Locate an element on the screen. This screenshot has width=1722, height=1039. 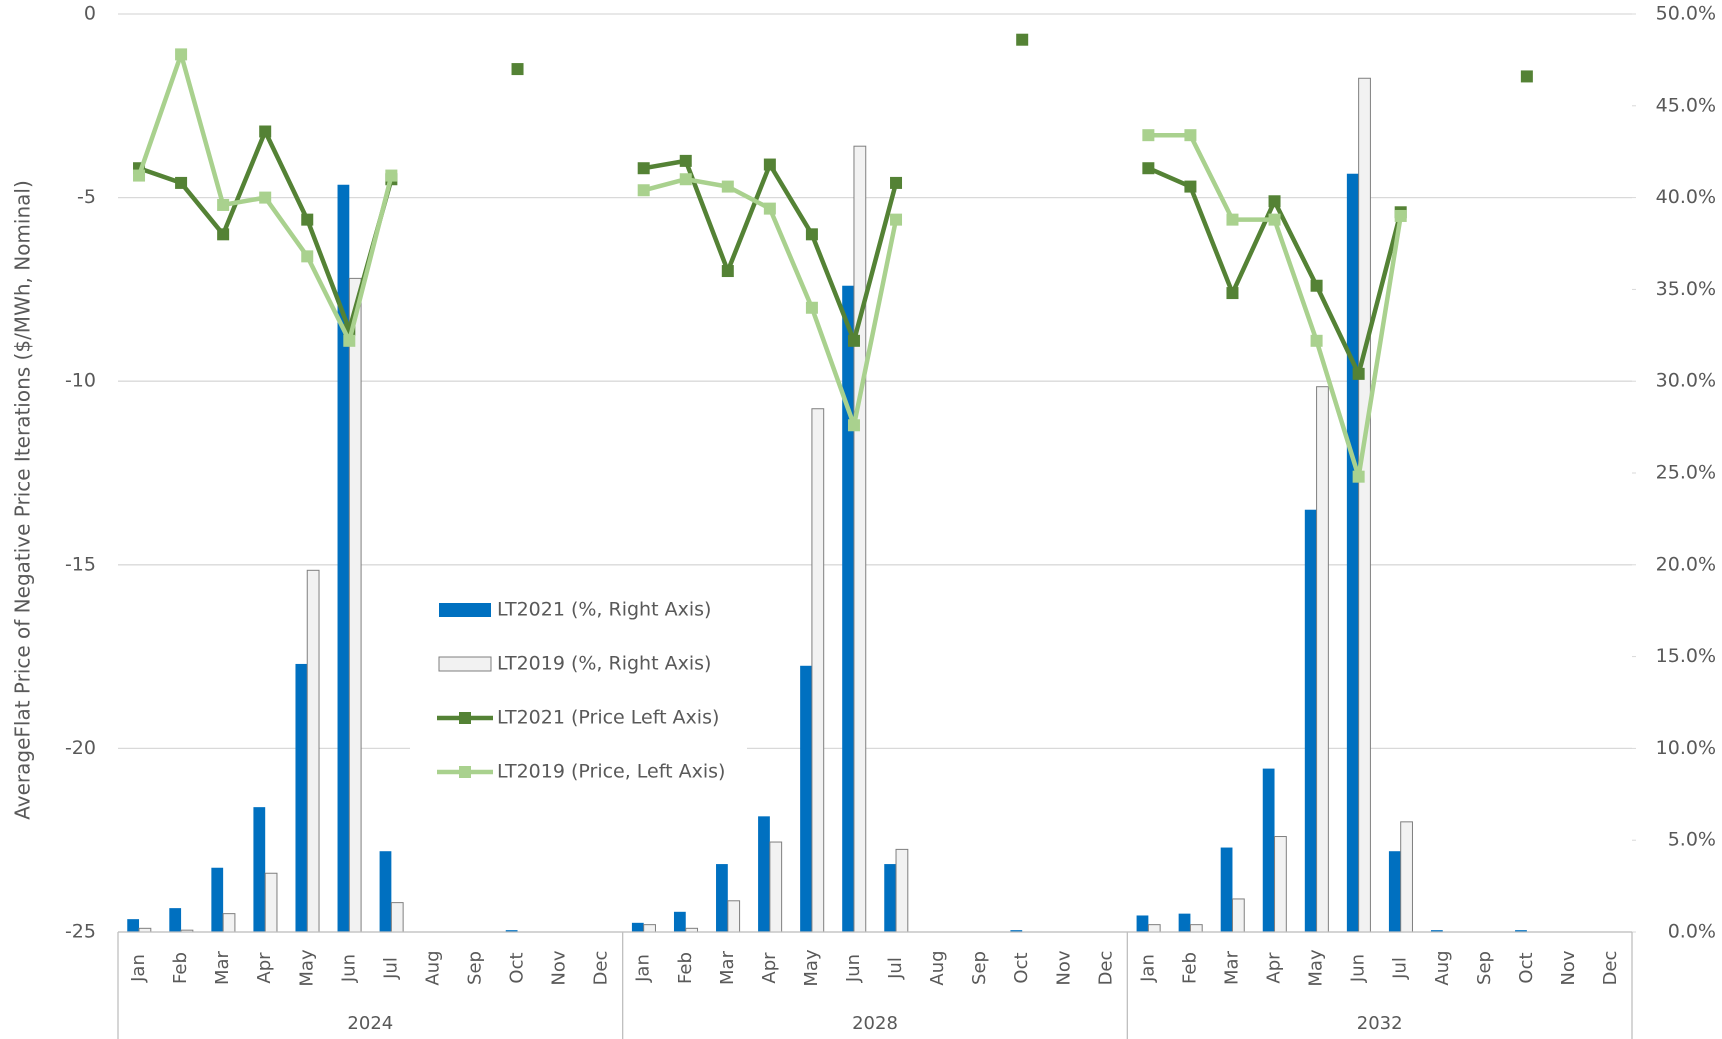
legend-label: LT2019 (%, Right Axis) is located at coordinates (604, 664).